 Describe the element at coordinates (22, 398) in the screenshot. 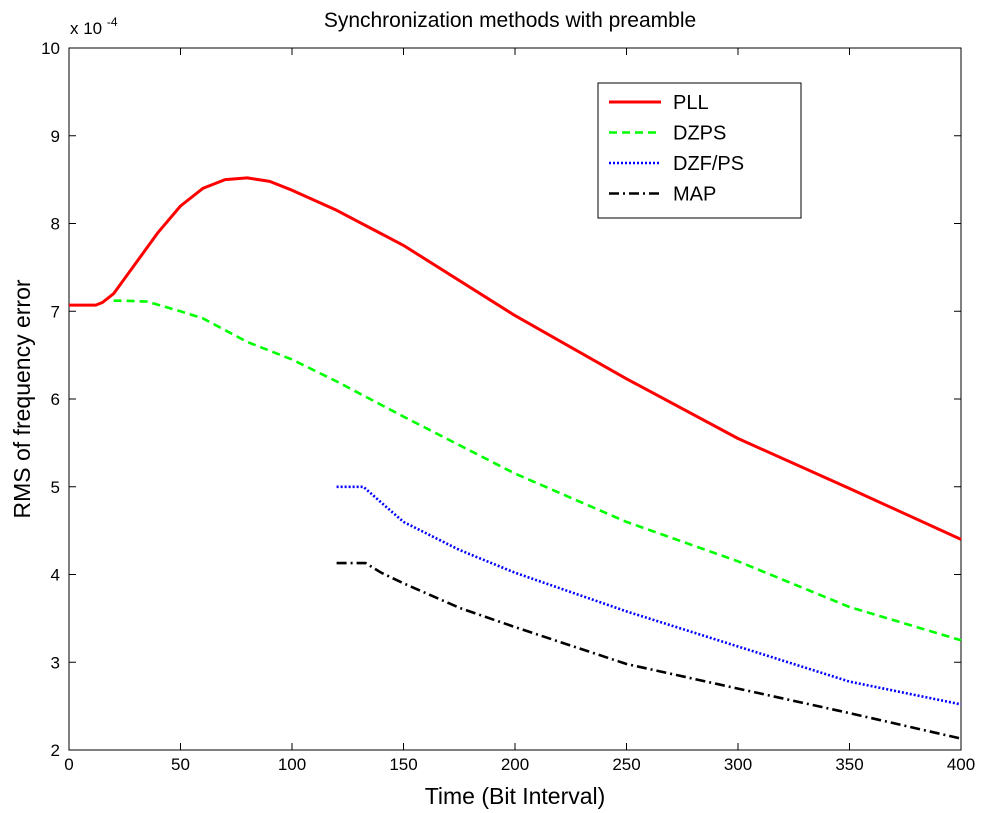

I see `y-axis-label: RMS of frequency error` at that location.